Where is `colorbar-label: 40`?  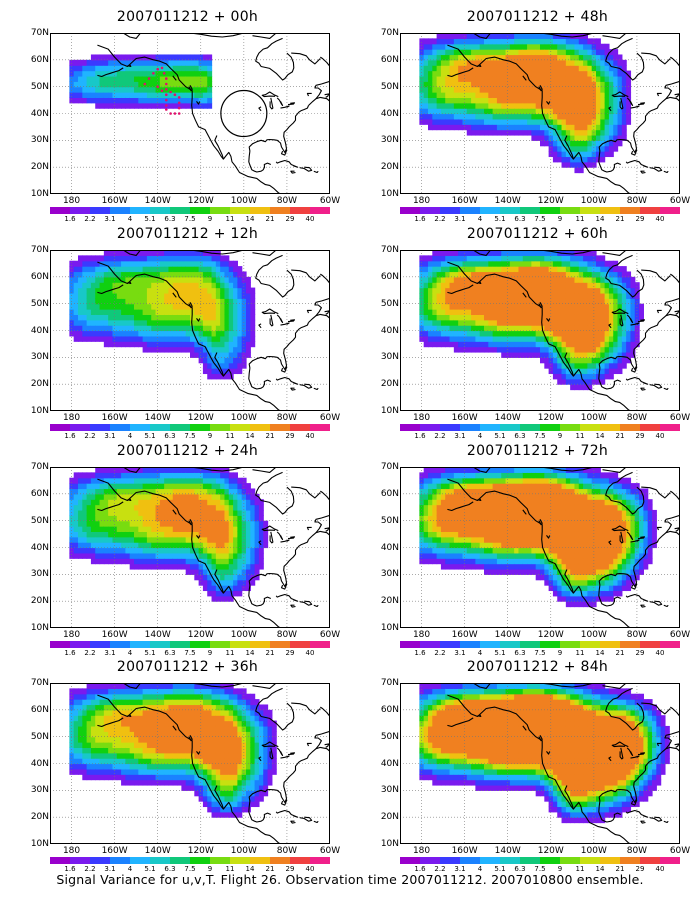 colorbar-label: 40 is located at coordinates (310, 436).